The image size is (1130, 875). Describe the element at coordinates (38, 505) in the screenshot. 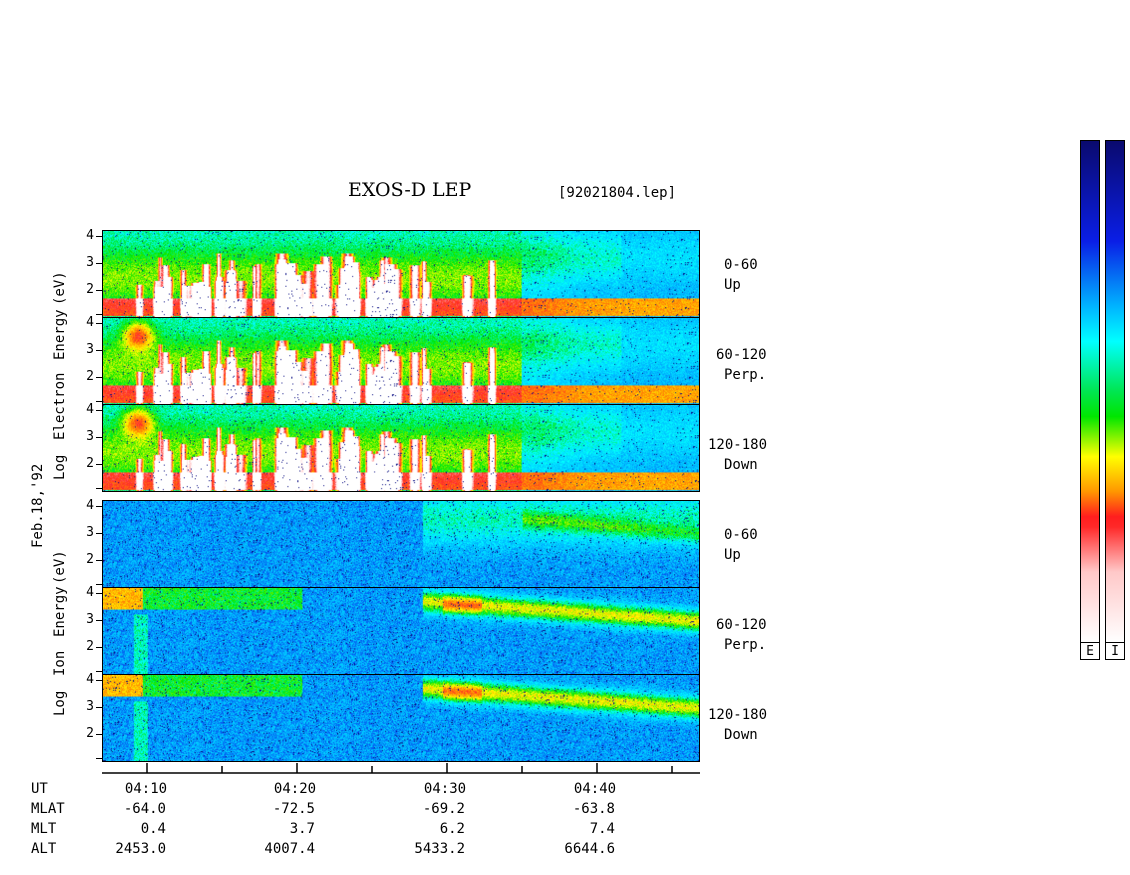

I see `date-label: Feb.18,'92` at that location.